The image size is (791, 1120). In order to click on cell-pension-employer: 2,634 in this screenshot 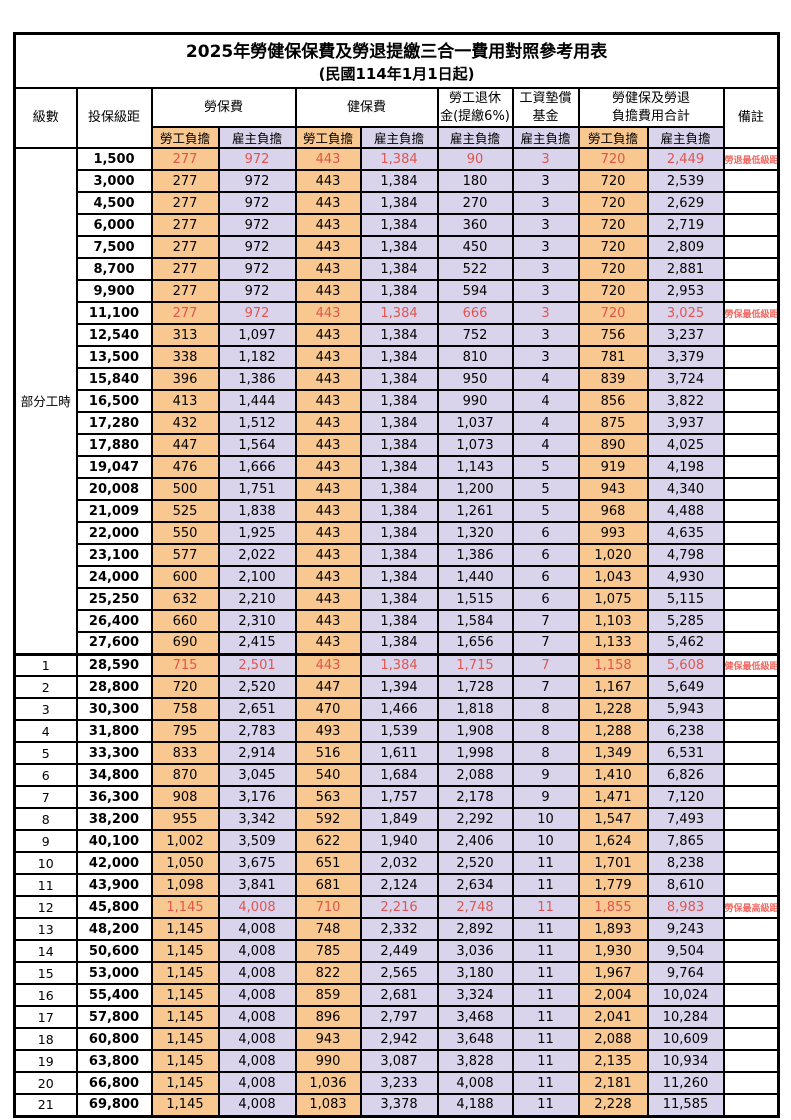, I will do `click(475, 885)`.